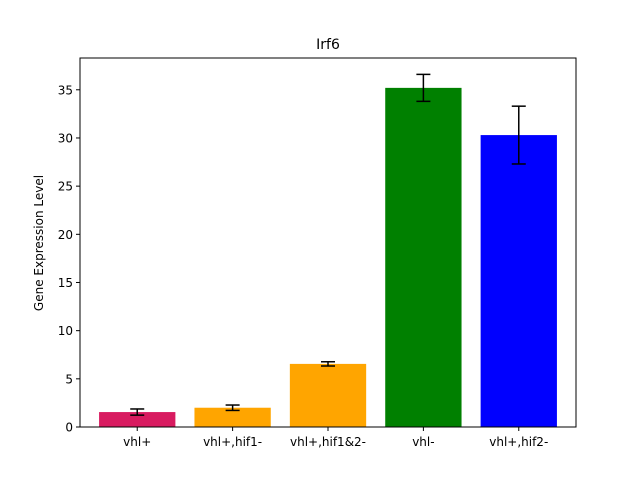 The width and height of the screenshot is (640, 480). Describe the element at coordinates (137, 442) in the screenshot. I see `x-tick-label-1: vhl+` at that location.